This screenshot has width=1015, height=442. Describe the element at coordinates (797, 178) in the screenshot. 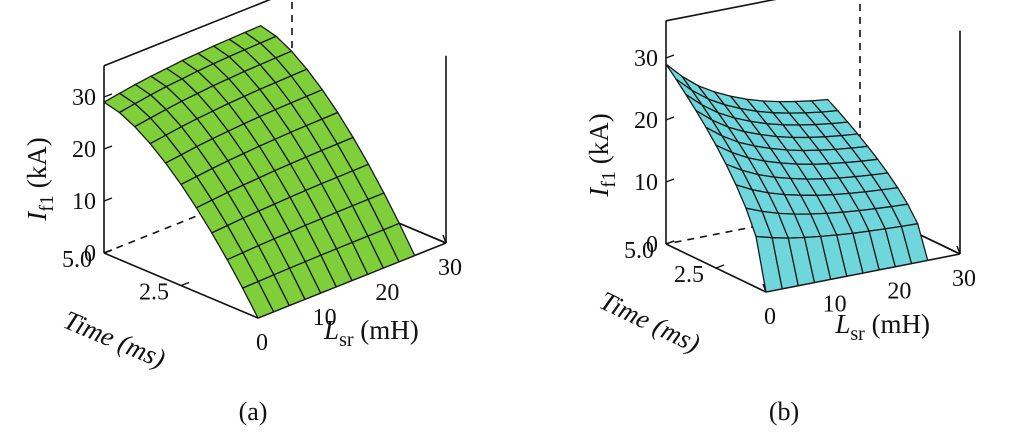

I see `surface-mesh` at that location.